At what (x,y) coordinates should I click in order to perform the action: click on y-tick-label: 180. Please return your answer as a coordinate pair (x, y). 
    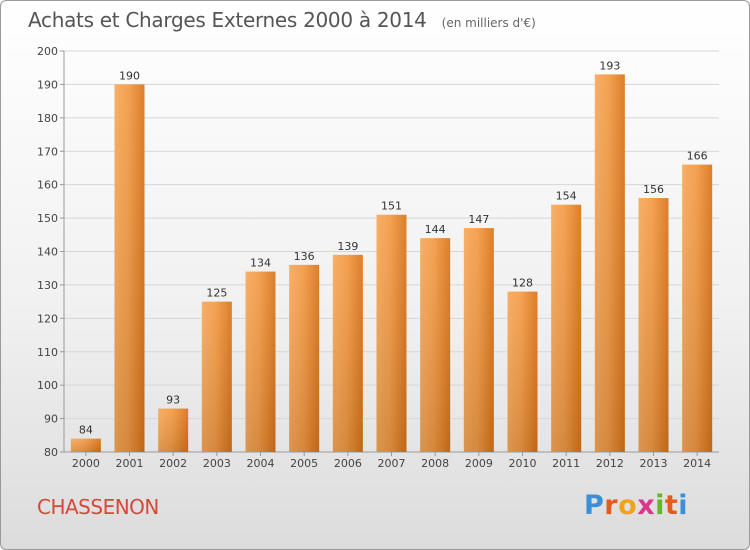
    Looking at the image, I should click on (47, 118).